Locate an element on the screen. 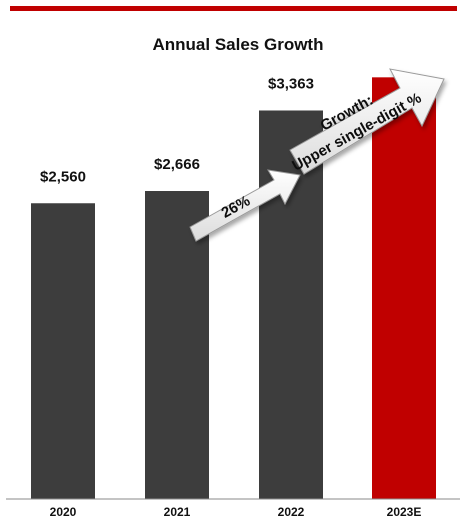  x-tick-2023e: 2023E is located at coordinates (404, 512).